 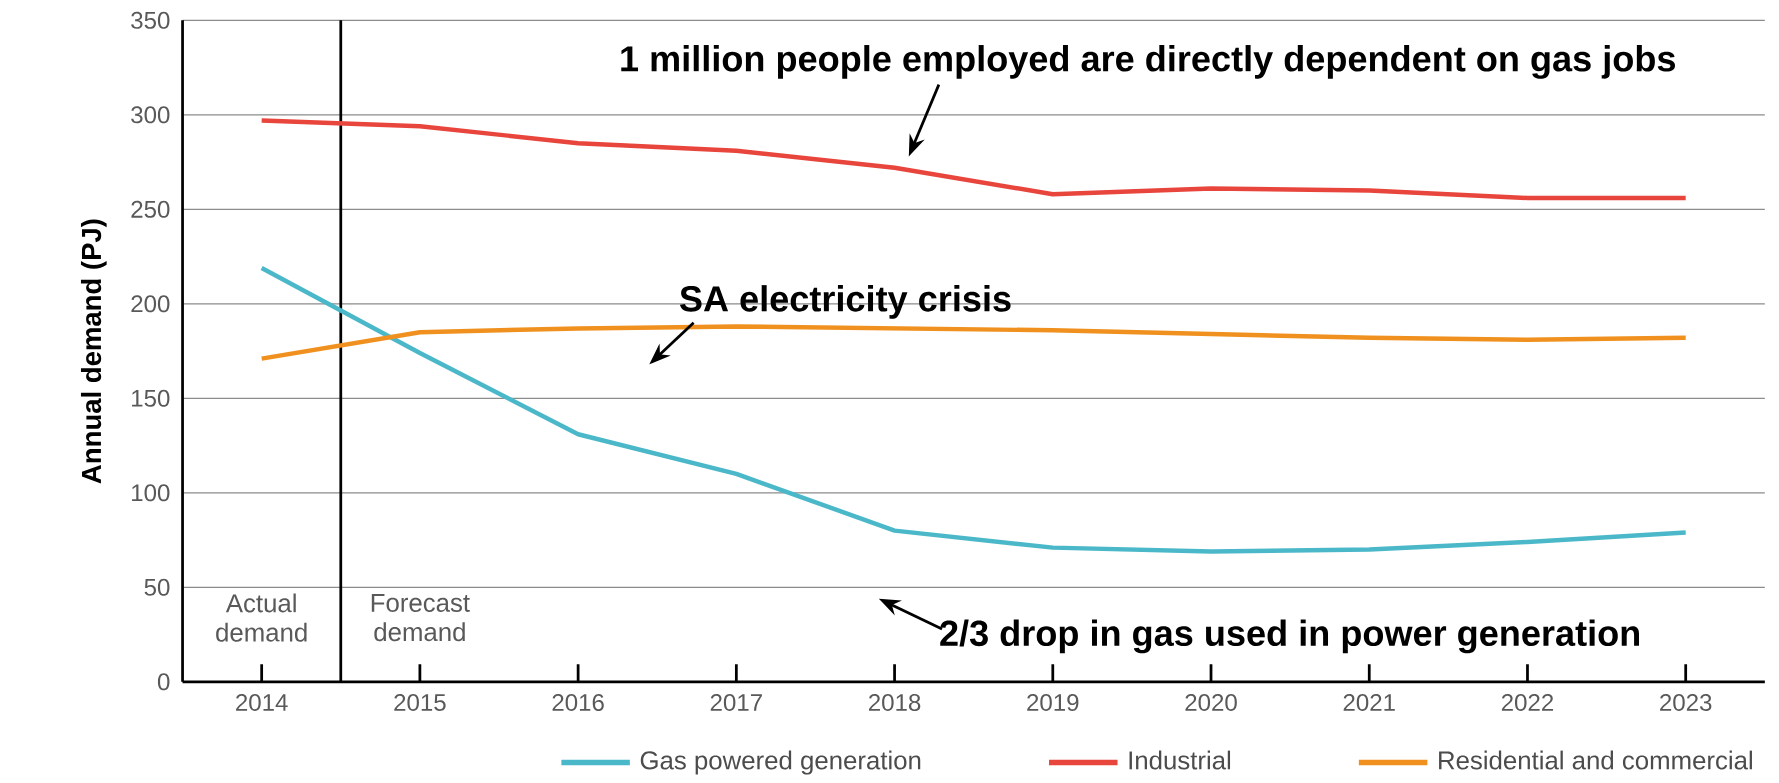 I want to click on x-tick-label: 2023, so click(x=1686, y=703).